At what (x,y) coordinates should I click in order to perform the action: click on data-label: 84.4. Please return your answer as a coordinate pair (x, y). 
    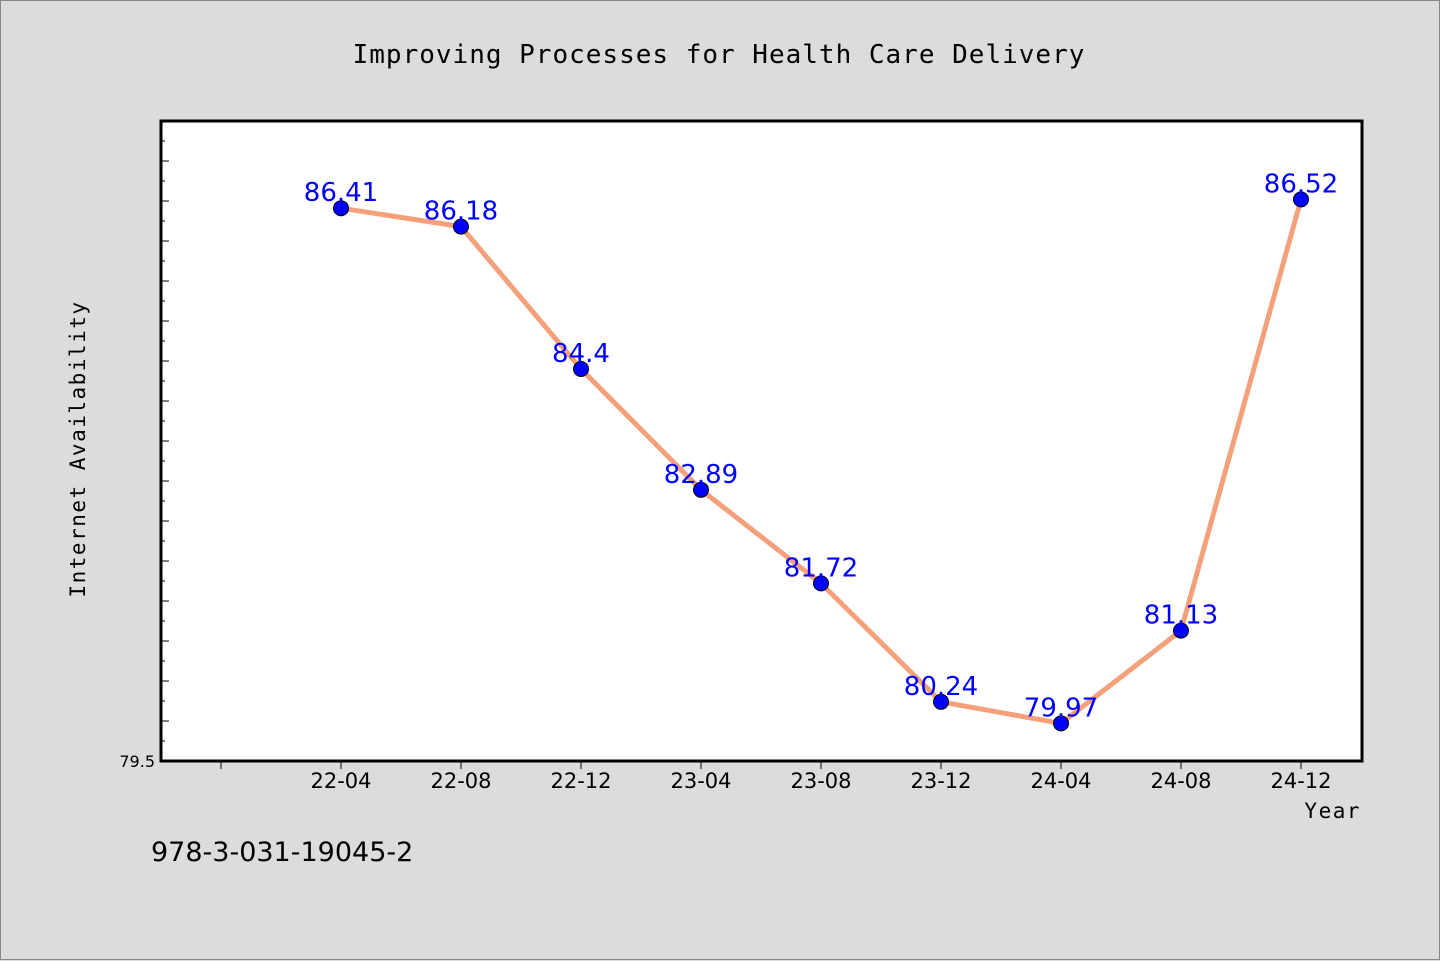
    Looking at the image, I should click on (581, 354).